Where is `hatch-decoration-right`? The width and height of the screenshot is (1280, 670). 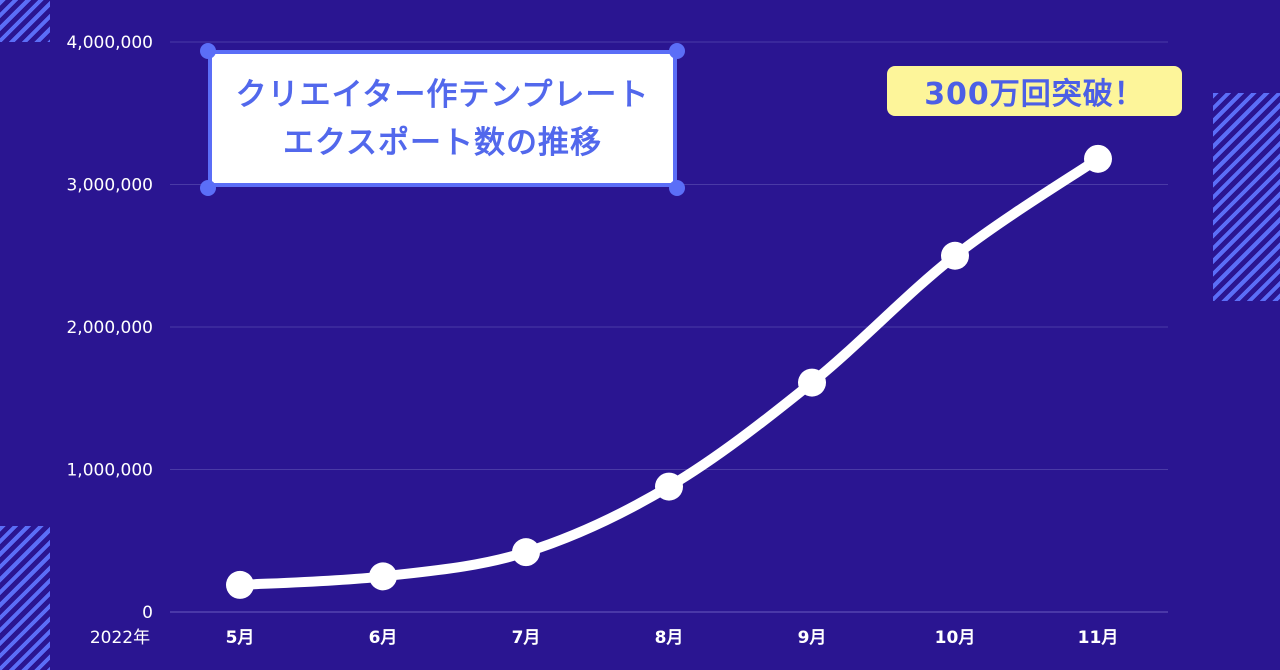
hatch-decoration-right is located at coordinates (1246, 197).